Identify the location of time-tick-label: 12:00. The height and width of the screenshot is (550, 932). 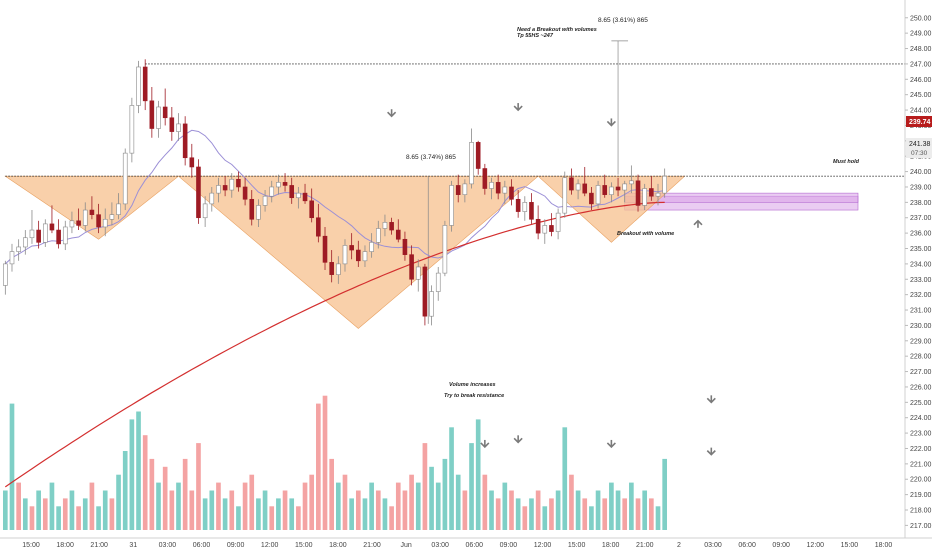
(270, 545).